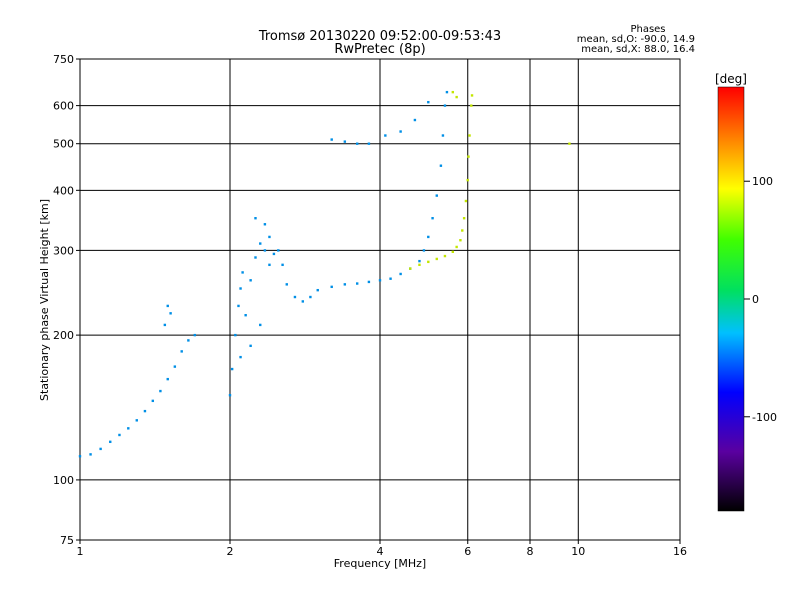 This screenshot has height=600, width=800. I want to click on y-tick-label: 200, so click(63, 335).